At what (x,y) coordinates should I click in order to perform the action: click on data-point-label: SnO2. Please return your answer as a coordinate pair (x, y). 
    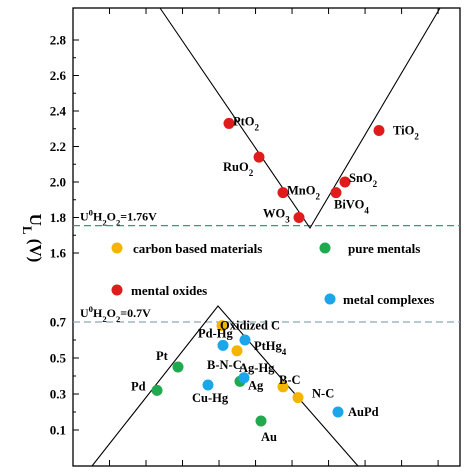
    Looking at the image, I should click on (363, 180).